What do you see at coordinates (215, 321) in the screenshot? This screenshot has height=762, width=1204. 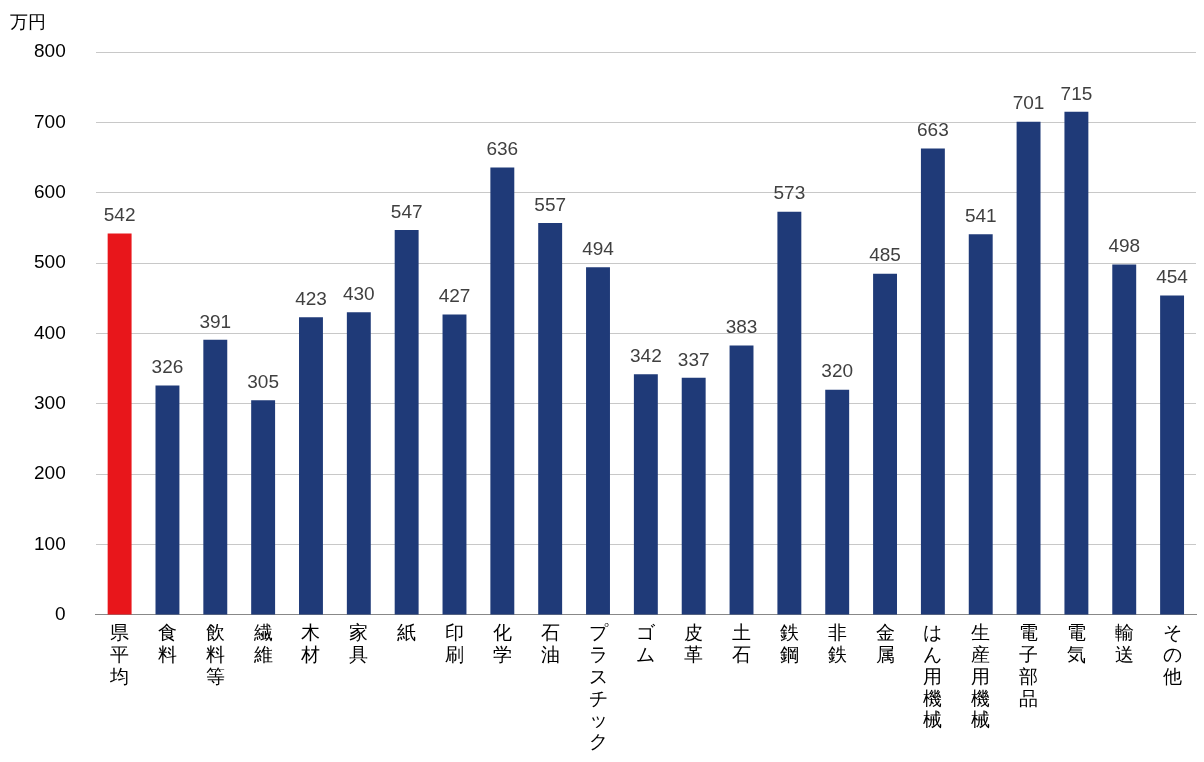 I see `data-label: 391` at bounding box center [215, 321].